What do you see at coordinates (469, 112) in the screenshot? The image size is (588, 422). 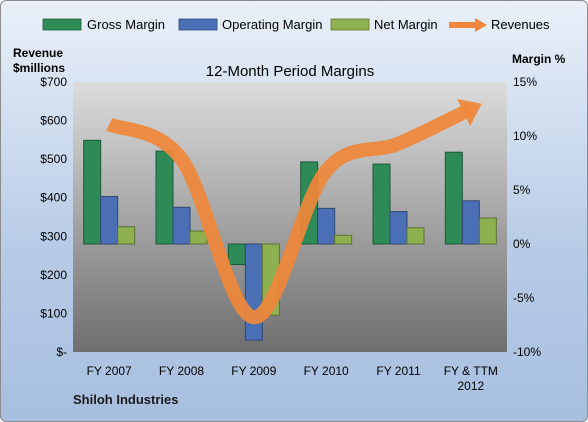 I see `revenue-arrowhead` at bounding box center [469, 112].